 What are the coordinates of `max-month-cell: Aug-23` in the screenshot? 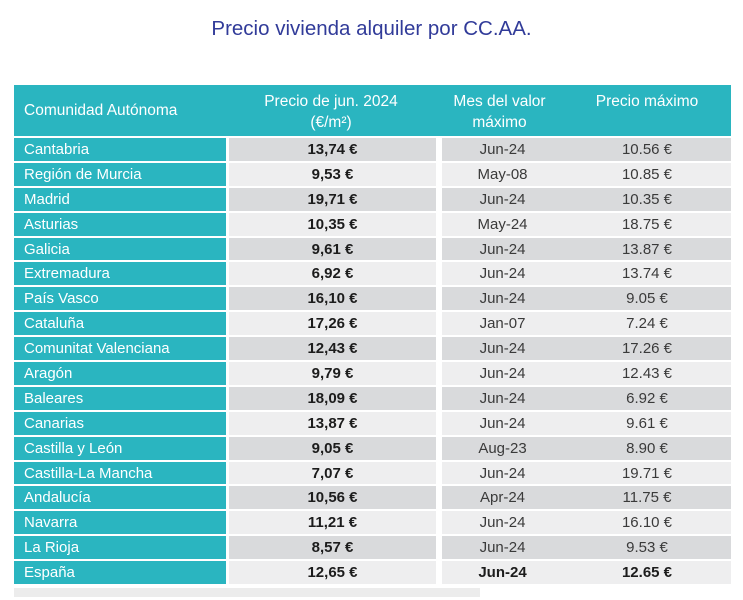 It's located at (499, 448).